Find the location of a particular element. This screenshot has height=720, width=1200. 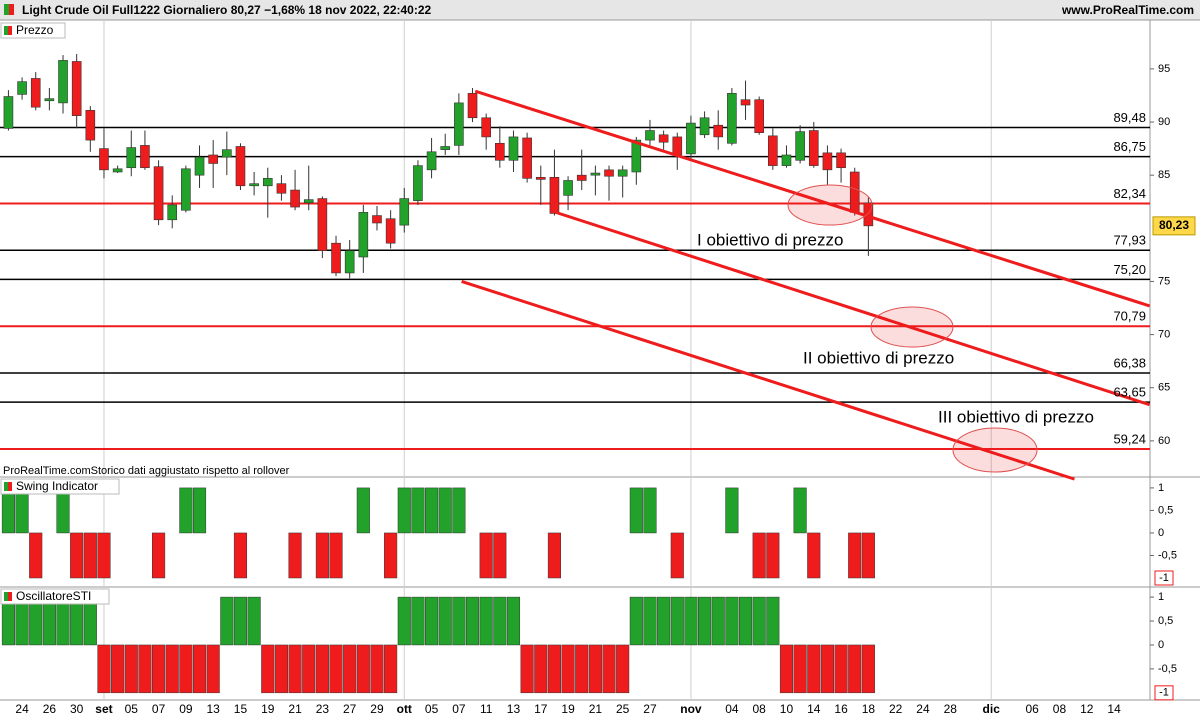

target-ellipse is located at coordinates (995, 450).